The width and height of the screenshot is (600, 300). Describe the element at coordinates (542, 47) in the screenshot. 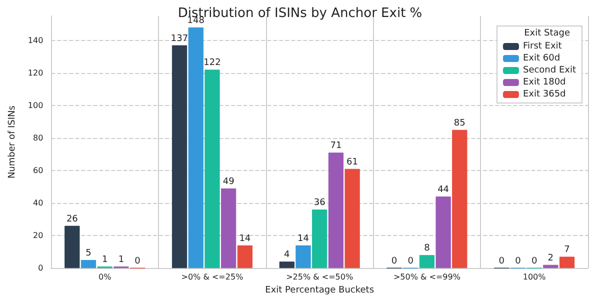

I see `legend-label: First Exit` at that location.